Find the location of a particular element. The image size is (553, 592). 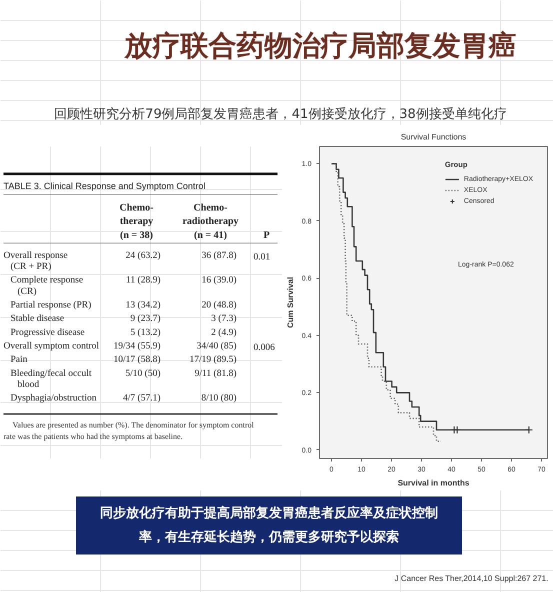

data-label: 2 (4.9) is located at coordinates (223, 333).